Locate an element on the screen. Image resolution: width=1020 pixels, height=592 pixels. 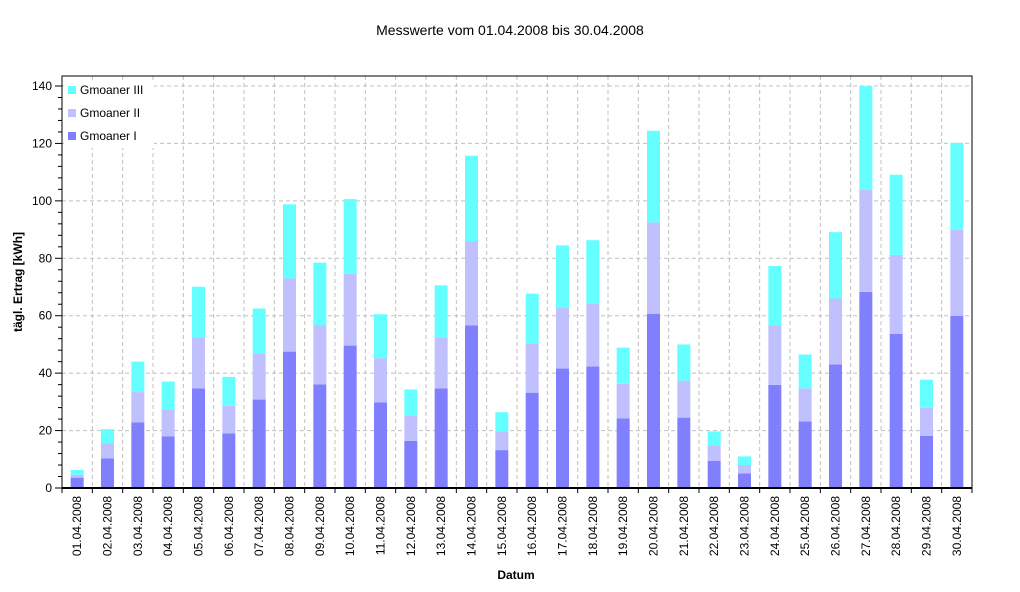
x-tick-label: 13.04.2008 is located at coordinates (441, 526).